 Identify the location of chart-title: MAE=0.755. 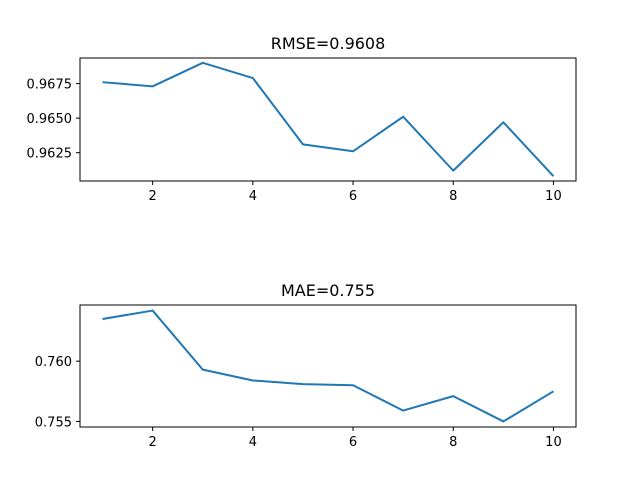
(328, 290).